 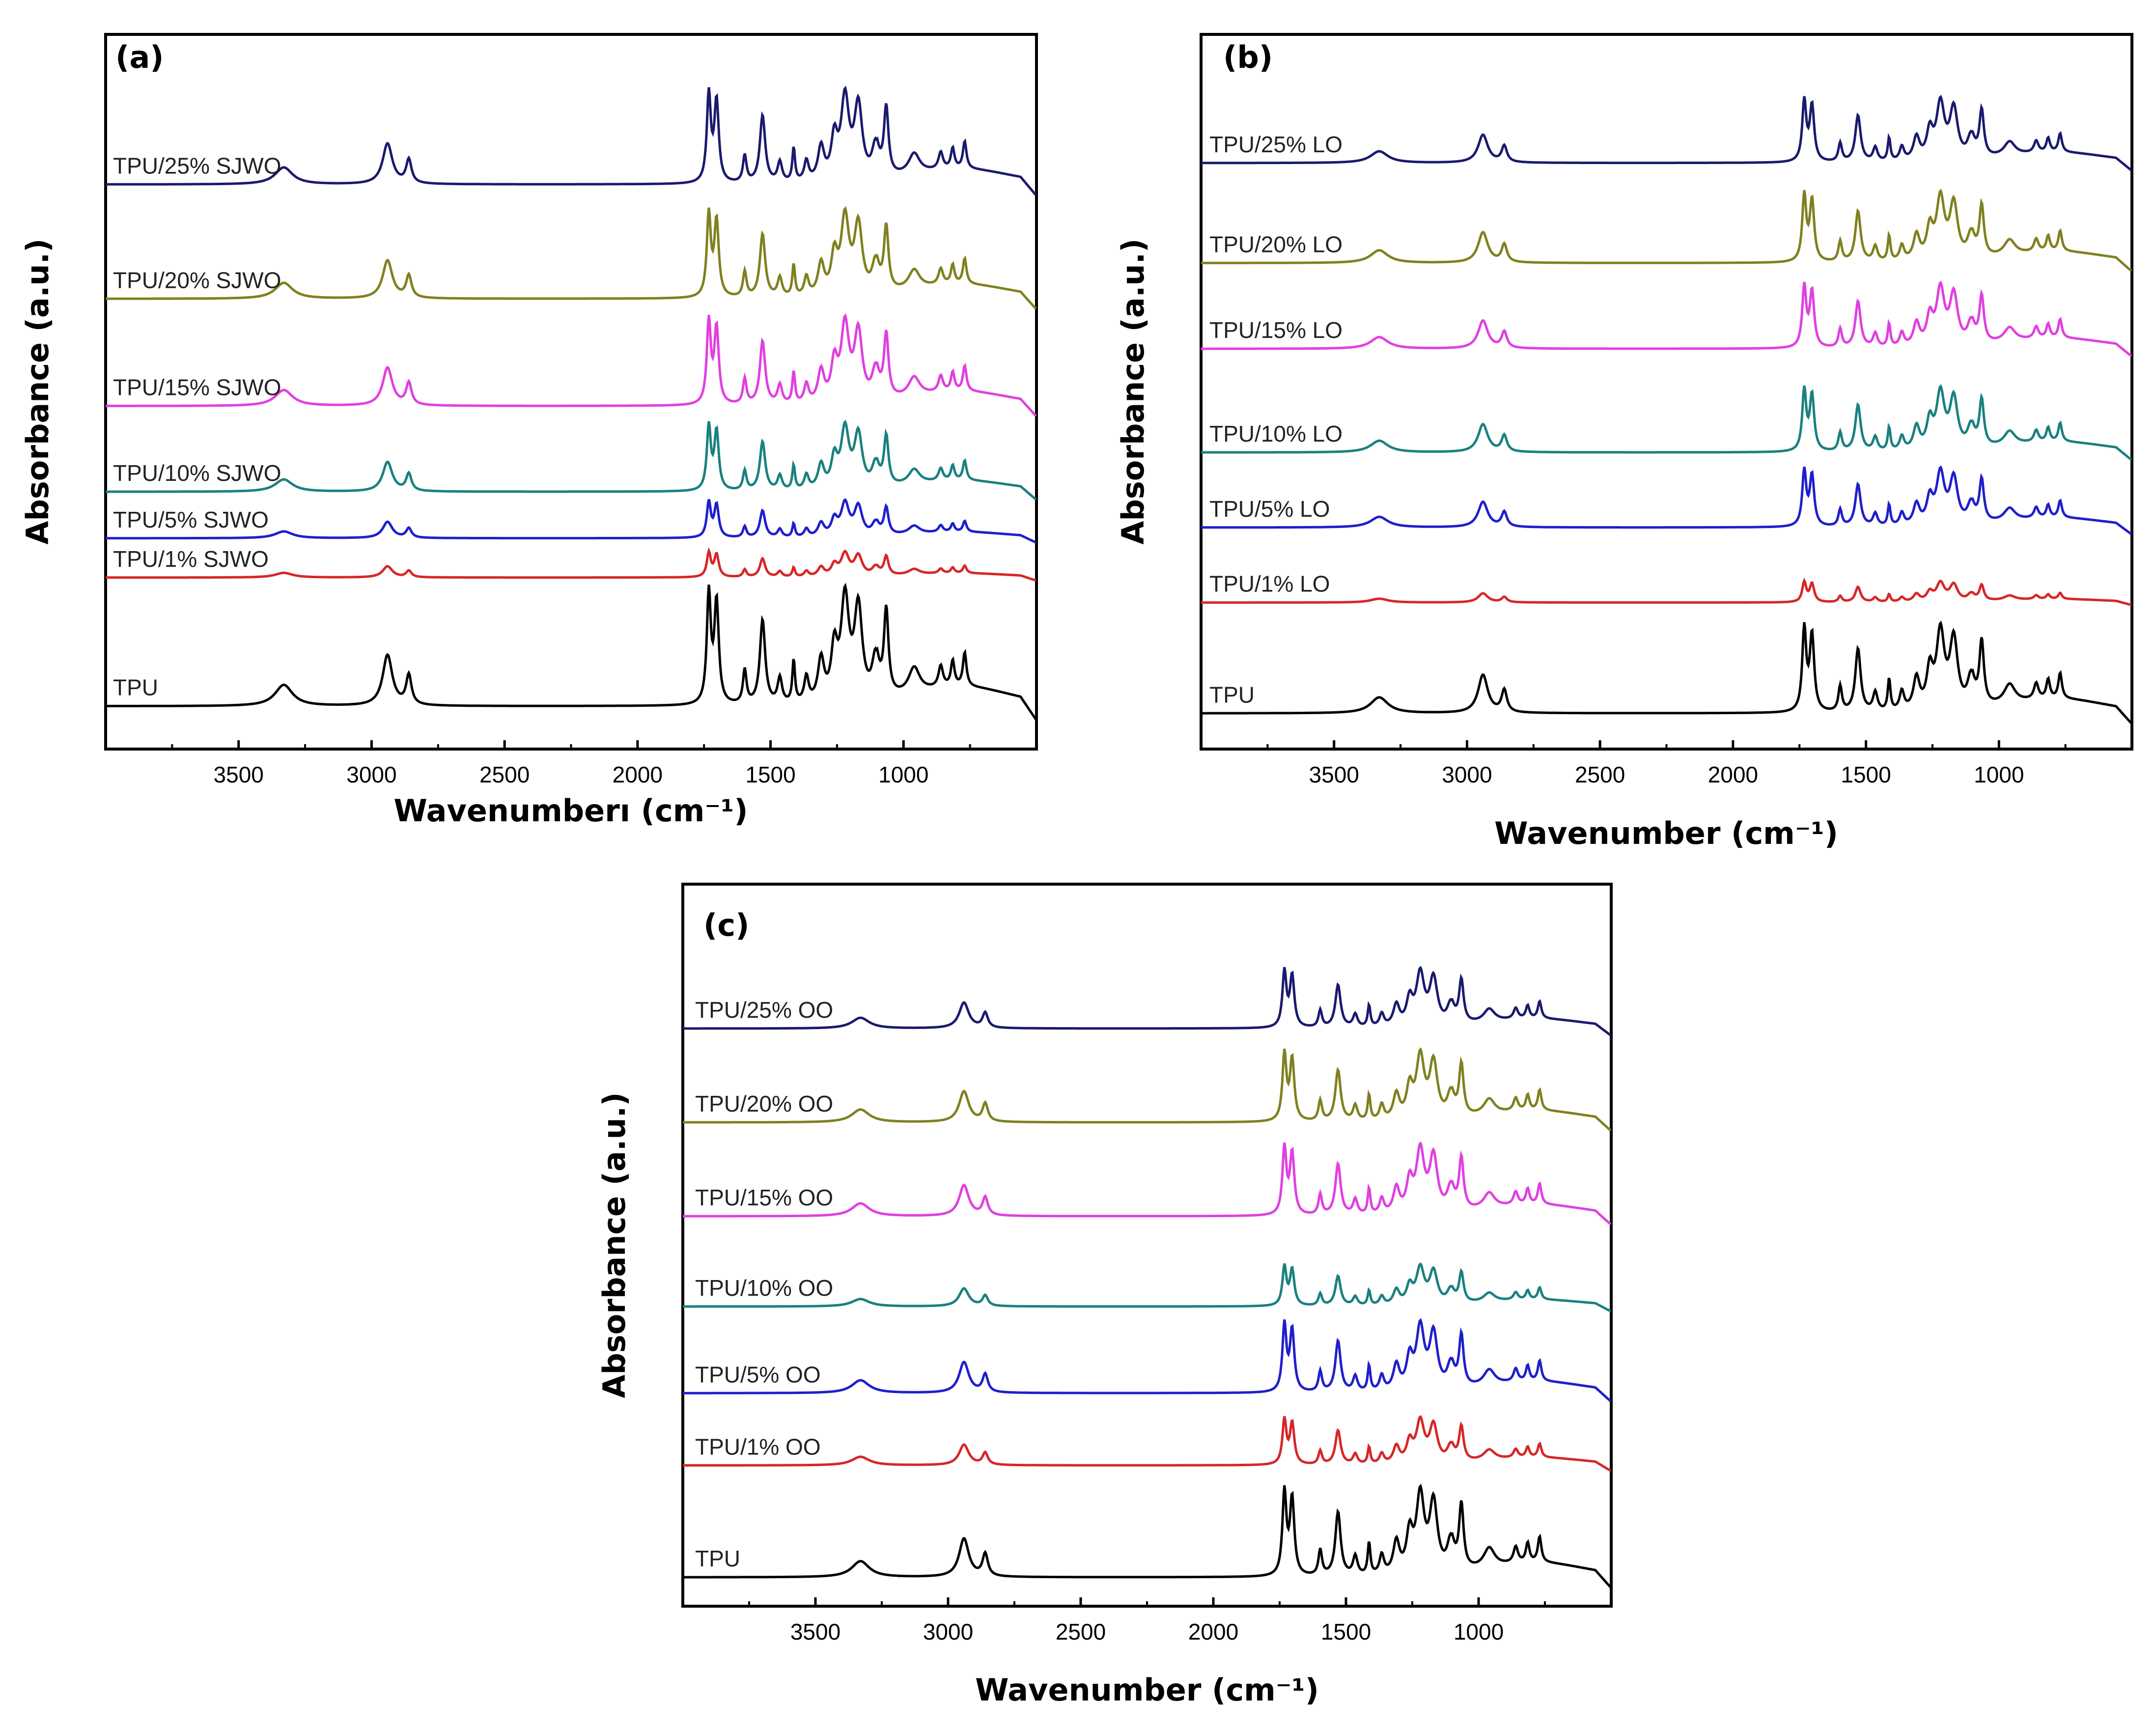 I want to click on panel-c-series-6-line, so click(x=1147, y=1001).